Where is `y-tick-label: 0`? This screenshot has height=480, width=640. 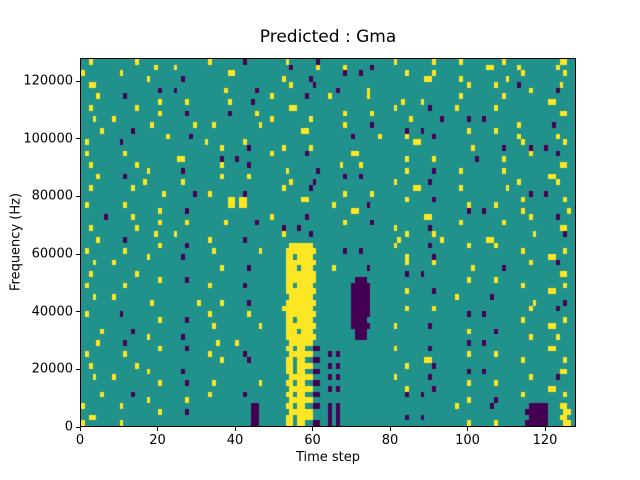
y-tick-label: 0 is located at coordinates (68, 427).